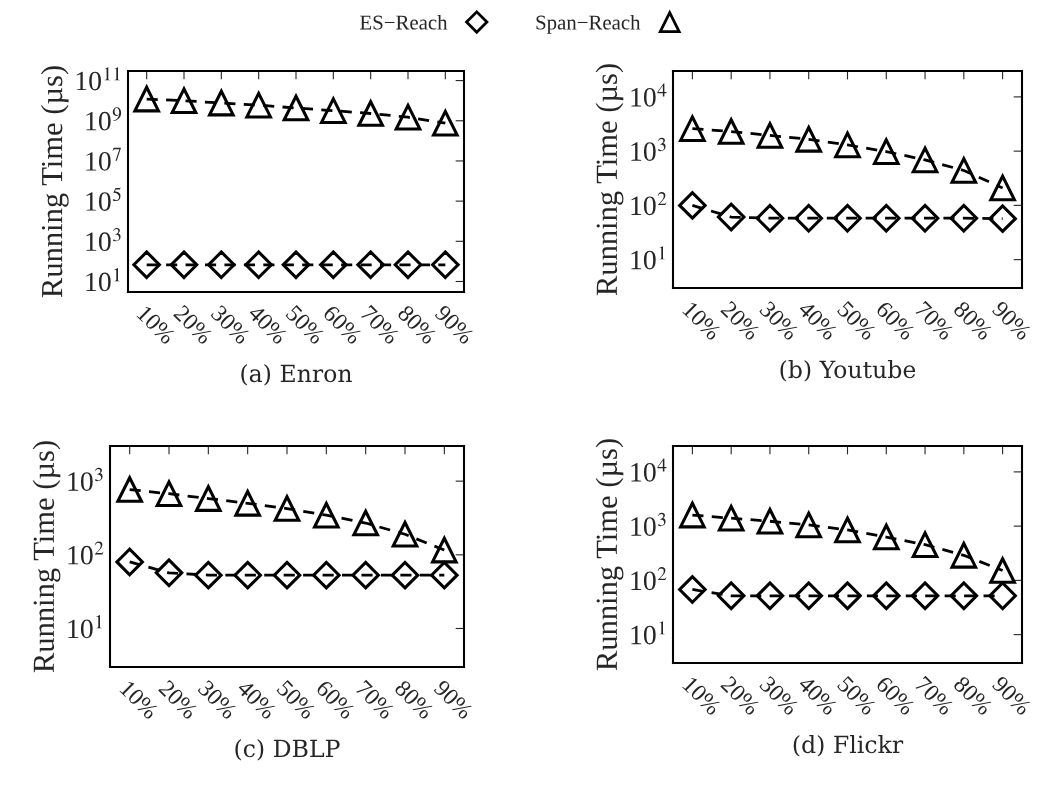 This screenshot has width=1050, height=790. What do you see at coordinates (649, 95) in the screenshot?
I see `y-tick-label: 10$^{4}$` at bounding box center [649, 95].